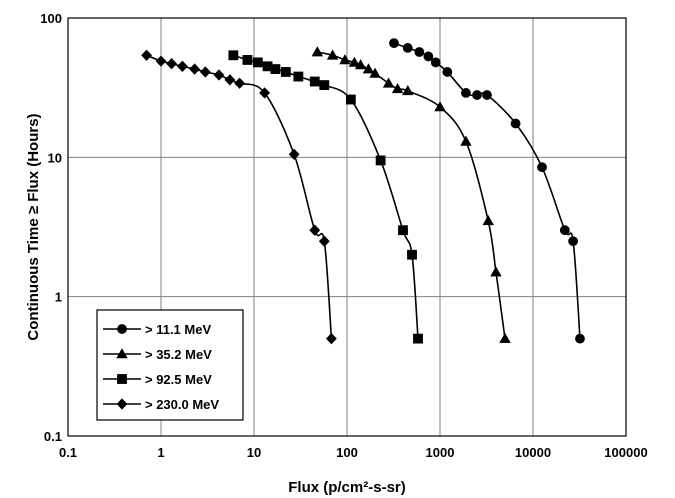 The height and width of the screenshot is (498, 675). I want to click on legend-label: > 35.2 MeV, so click(178, 354).